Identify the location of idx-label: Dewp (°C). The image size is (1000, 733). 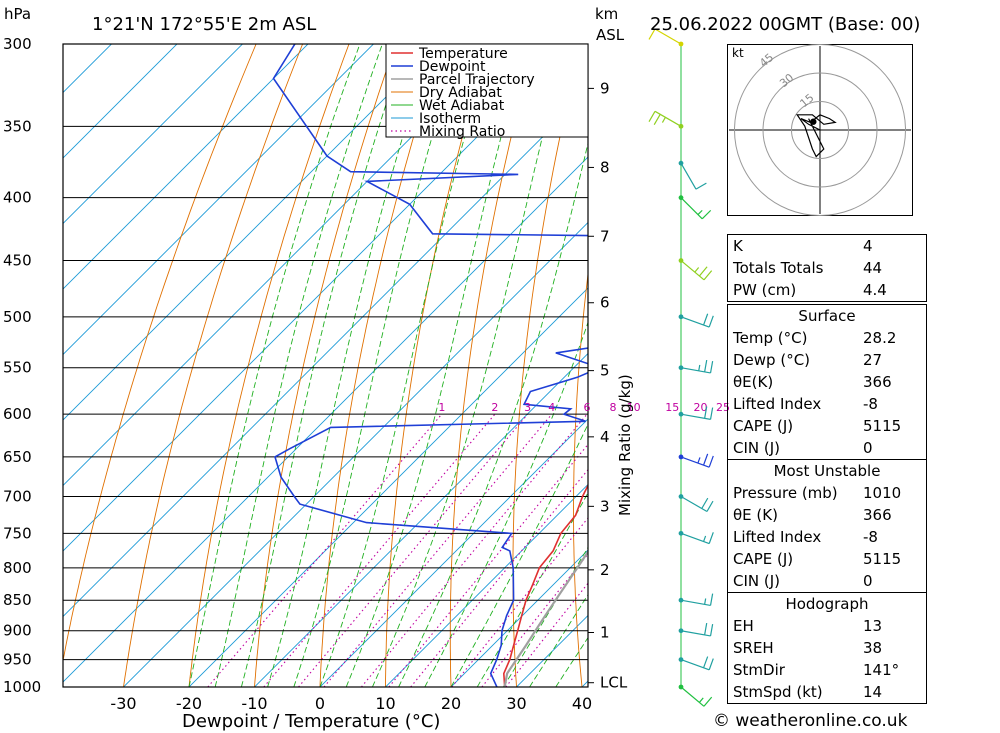
(772, 360).